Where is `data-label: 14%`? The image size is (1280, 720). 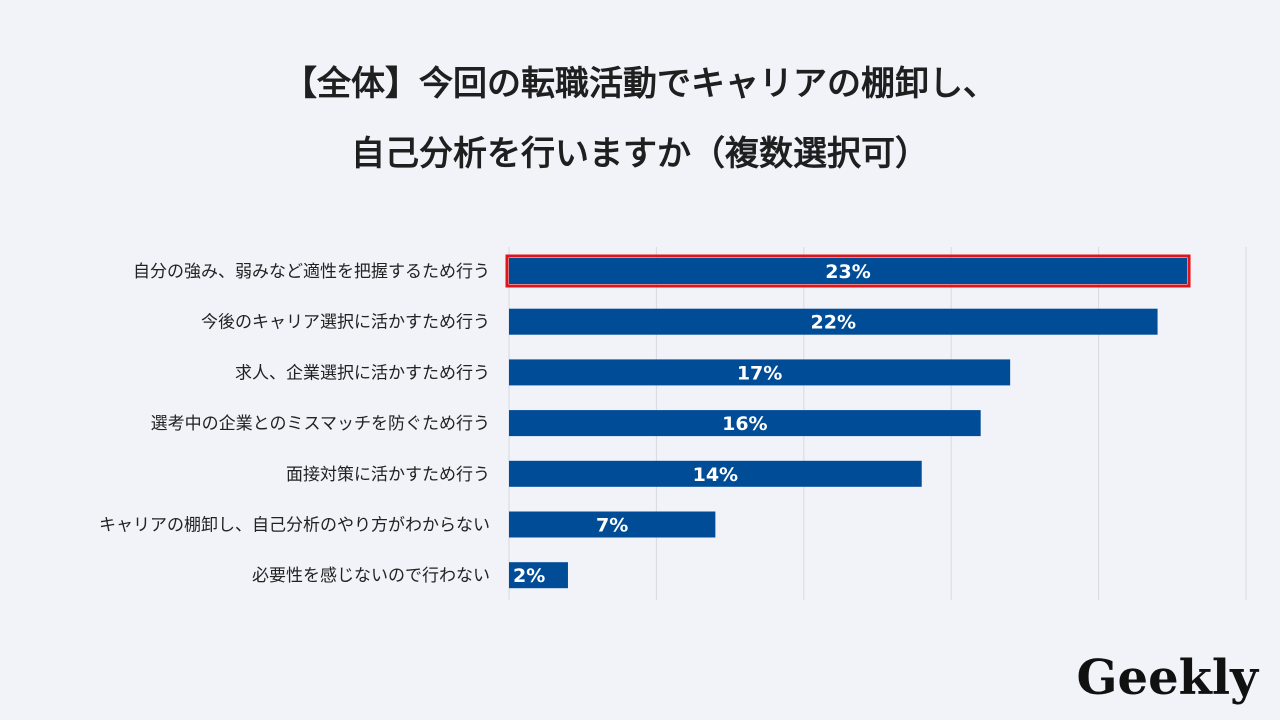 data-label: 14% is located at coordinates (715, 475).